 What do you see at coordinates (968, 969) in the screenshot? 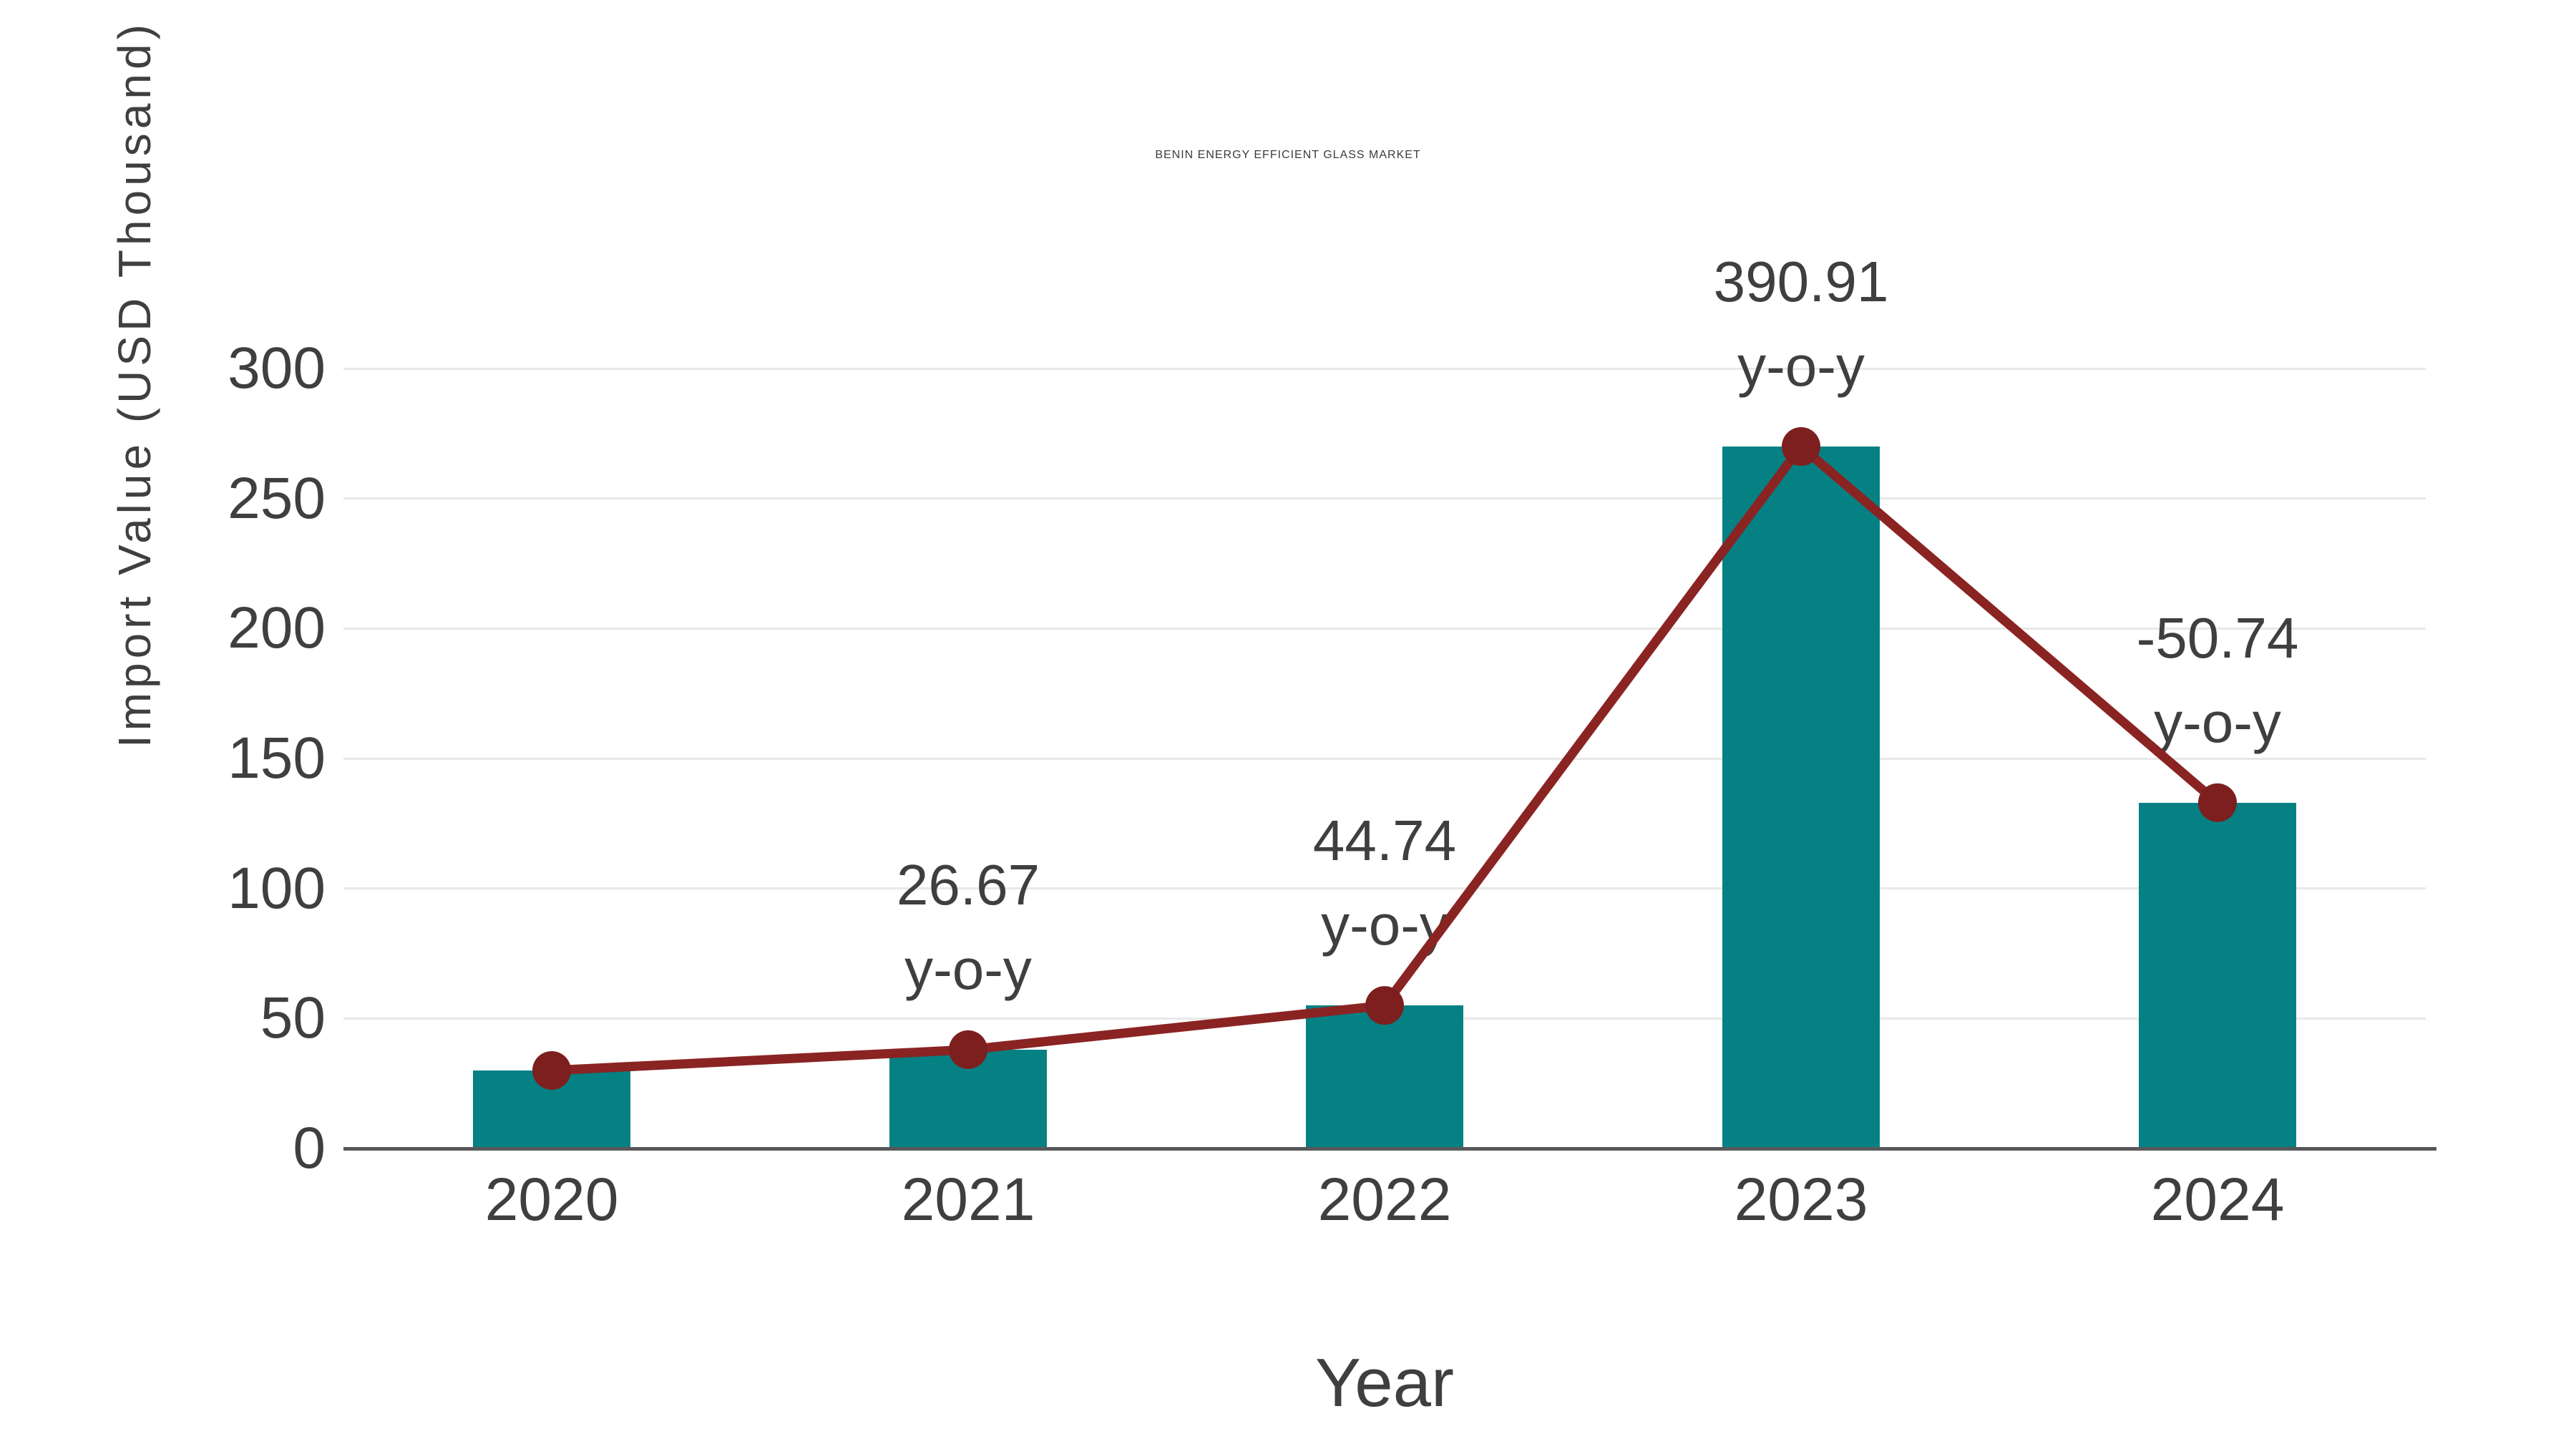
I see `annotation-2021-suffix: y-o-y` at bounding box center [968, 969].